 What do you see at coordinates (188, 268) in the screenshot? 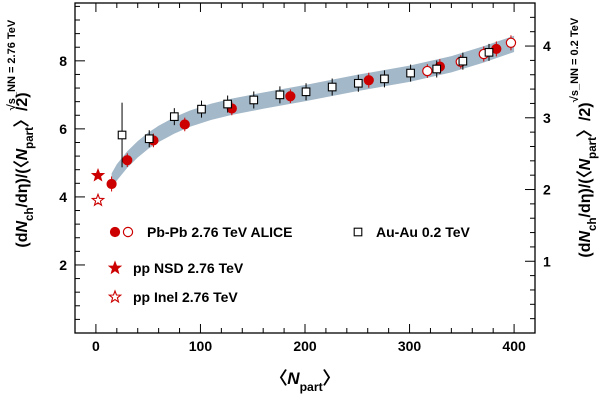
I see `legend-label: pp NSD 2.76 TeV` at bounding box center [188, 268].